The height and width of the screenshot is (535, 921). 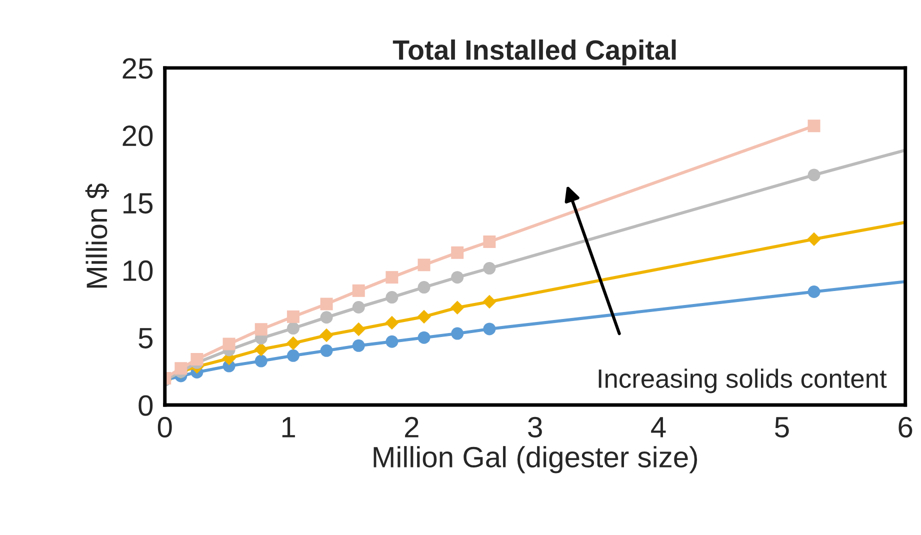 I want to click on y-tick-label: 15, so click(x=138, y=203).